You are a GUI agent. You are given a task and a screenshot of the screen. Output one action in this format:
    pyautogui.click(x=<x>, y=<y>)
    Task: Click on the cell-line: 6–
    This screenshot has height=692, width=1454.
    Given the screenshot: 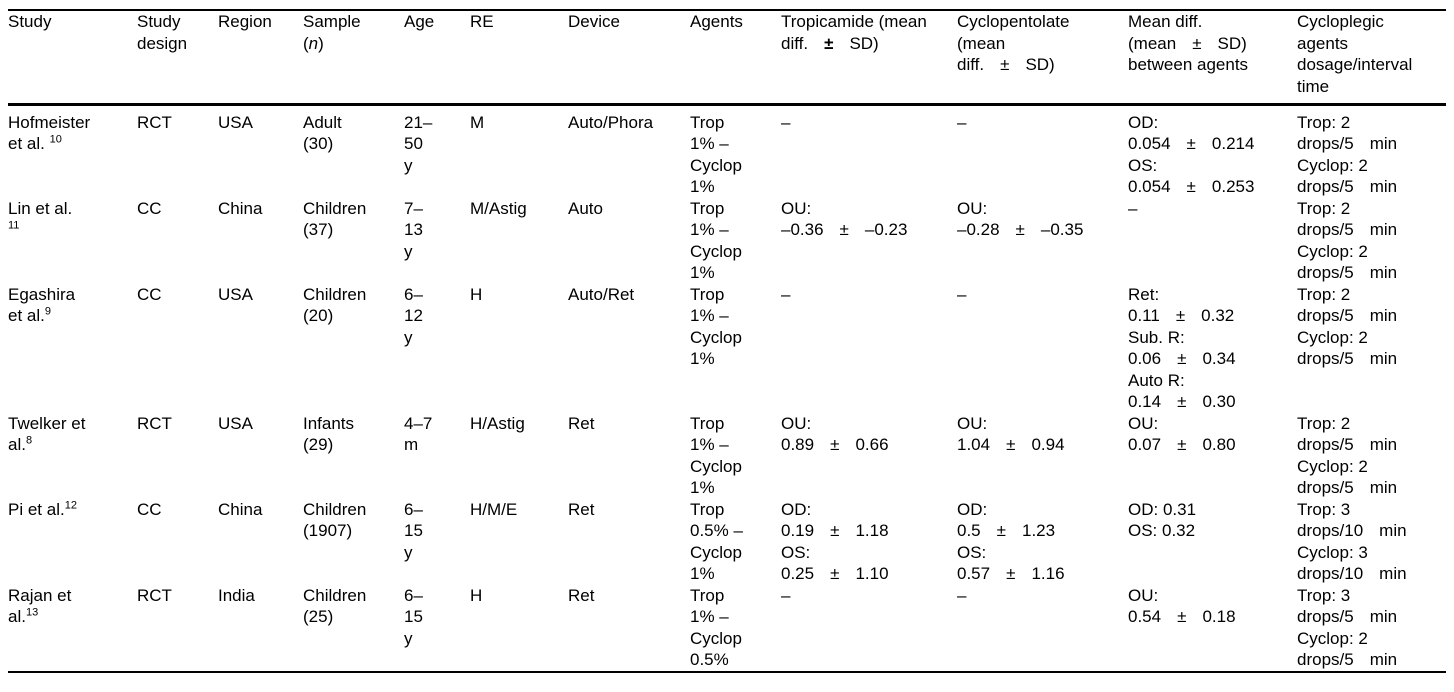 What is the action you would take?
    pyautogui.click(x=413, y=294)
    